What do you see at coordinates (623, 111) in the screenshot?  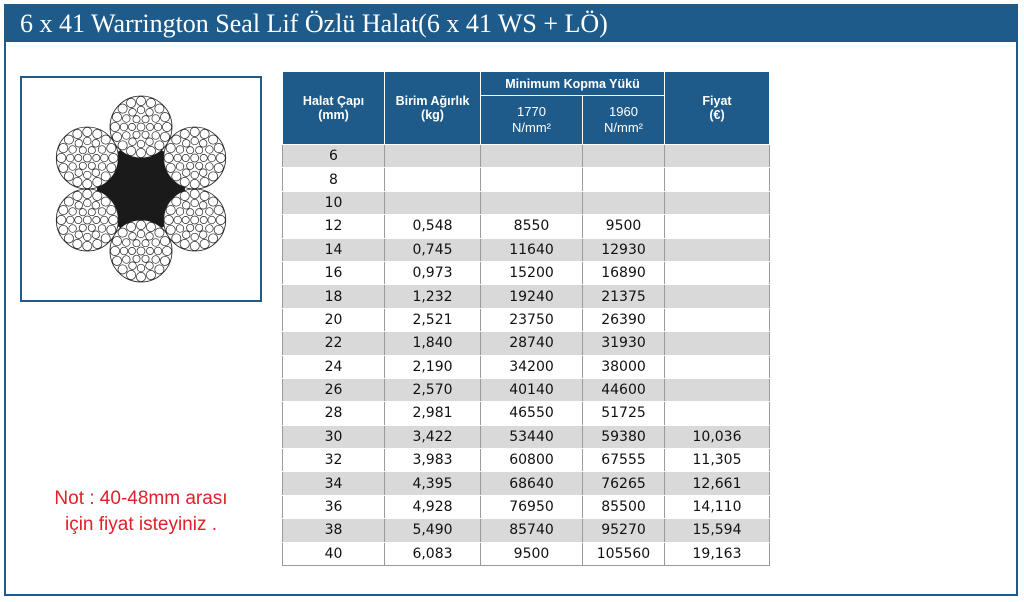 I see `grade-1960-label: 1960` at bounding box center [623, 111].